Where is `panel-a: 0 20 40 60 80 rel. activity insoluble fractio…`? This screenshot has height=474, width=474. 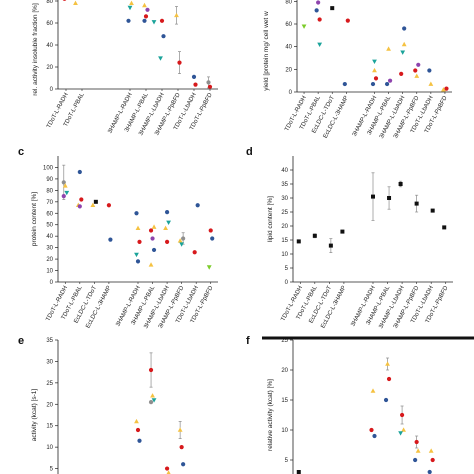
panel-a: 0 20 40 60 80 rel. activity insoluble fractio… is located at coordinates (125, 68).